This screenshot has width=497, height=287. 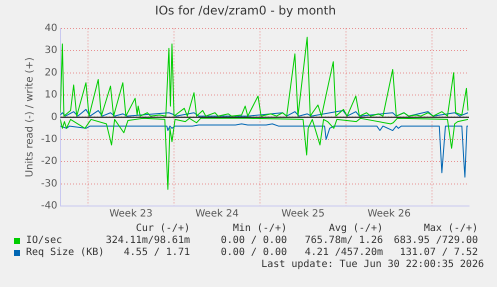 What do you see at coordinates (49, 206) in the screenshot?
I see `y-tick-label: -40` at bounding box center [49, 206].